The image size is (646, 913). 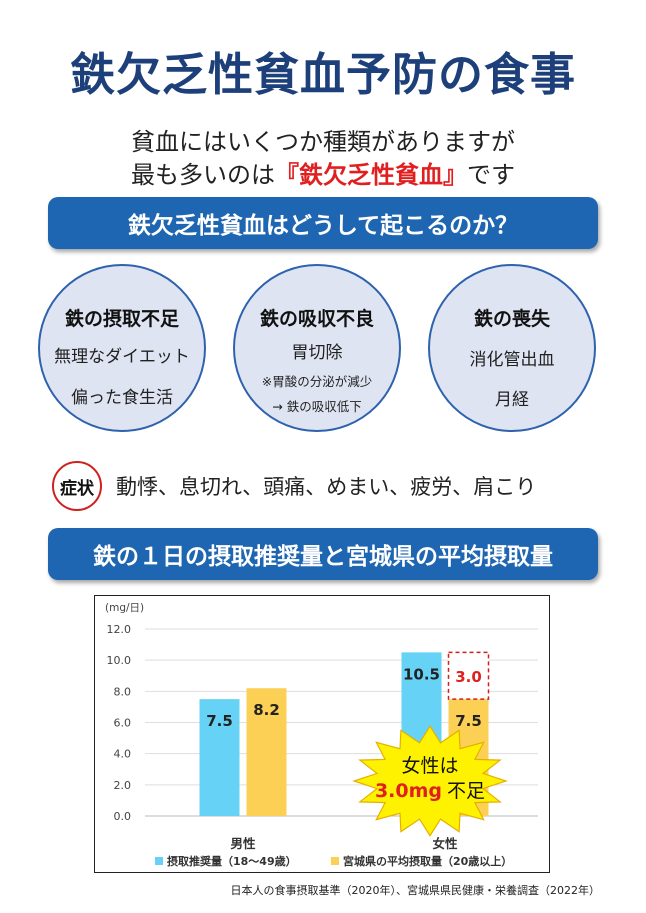 I want to click on cause-item: 無理なダイエット, so click(x=122, y=357).